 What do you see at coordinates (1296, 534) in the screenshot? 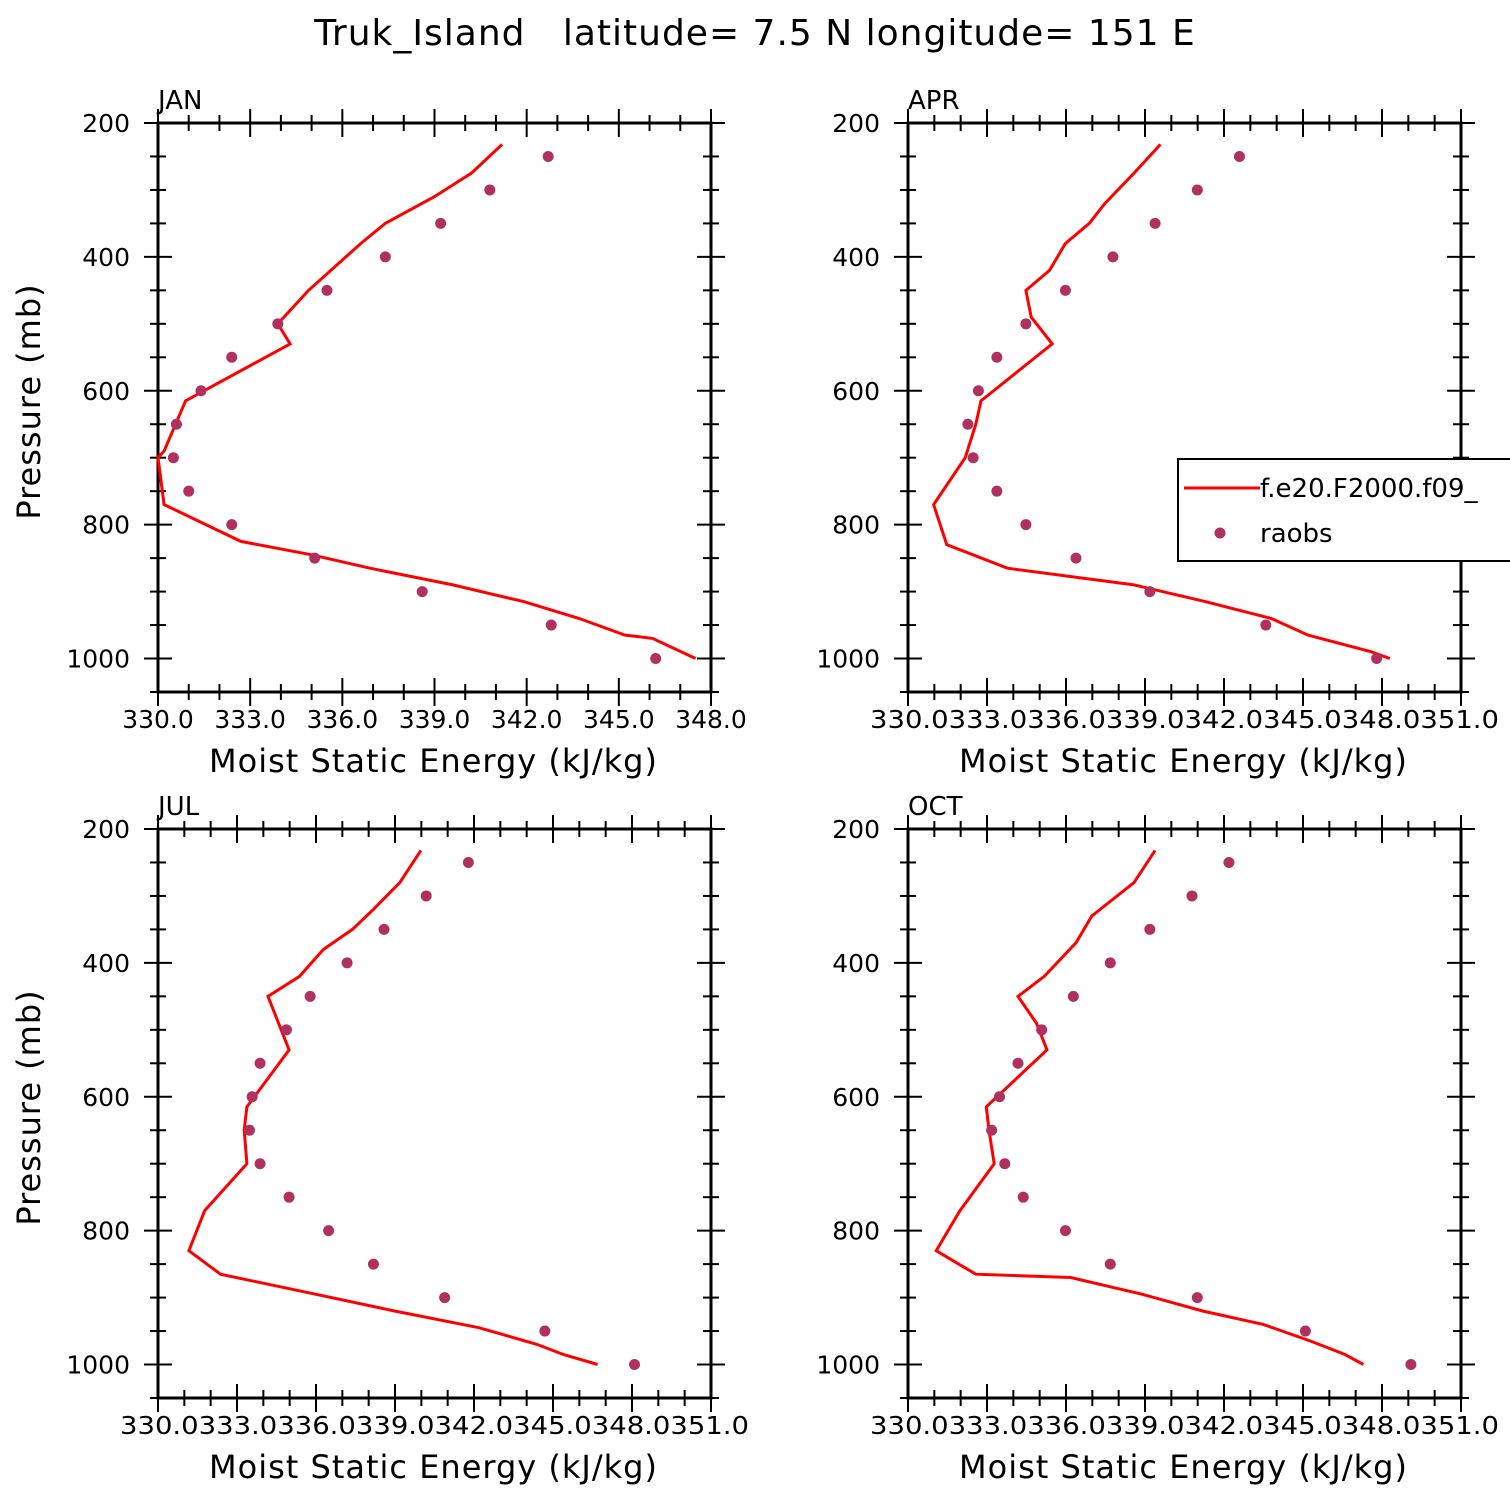
I see `legend-obs-label: raobs` at bounding box center [1296, 534].